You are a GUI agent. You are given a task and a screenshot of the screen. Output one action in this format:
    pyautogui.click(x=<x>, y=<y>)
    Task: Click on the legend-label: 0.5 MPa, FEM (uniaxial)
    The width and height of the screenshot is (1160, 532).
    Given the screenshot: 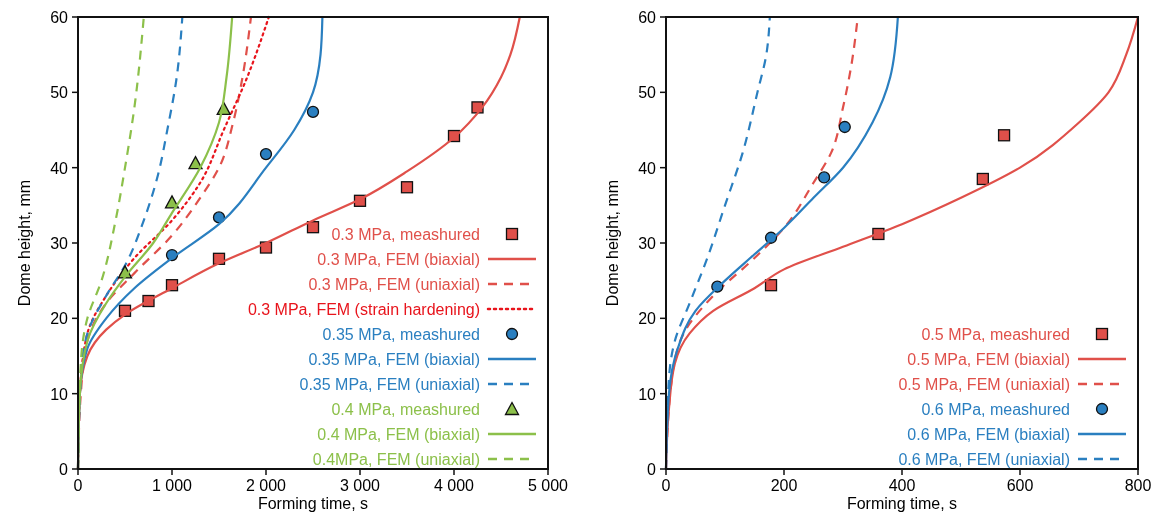 What is the action you would take?
    pyautogui.click(x=984, y=384)
    